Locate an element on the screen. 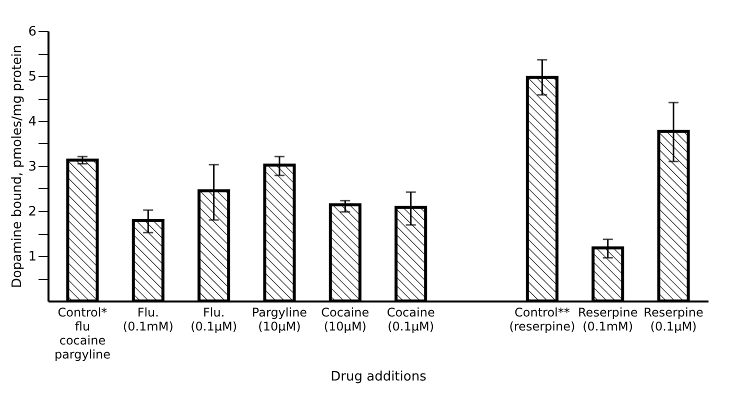 The width and height of the screenshot is (749, 409). y-axis-title: Dopamine bound, pmoles/mg protein is located at coordinates (18, 166).